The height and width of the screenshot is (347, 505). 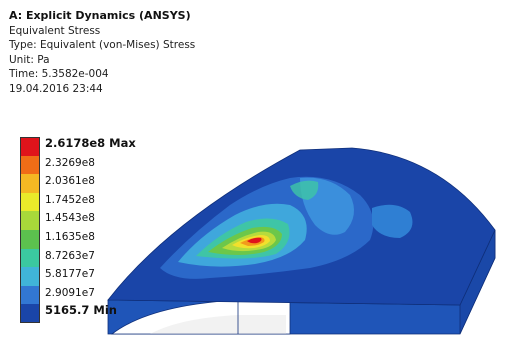 What do you see at coordinates (70, 181) in the screenshot?
I see `legend-label-2: 2.0361e8` at bounding box center [70, 181].